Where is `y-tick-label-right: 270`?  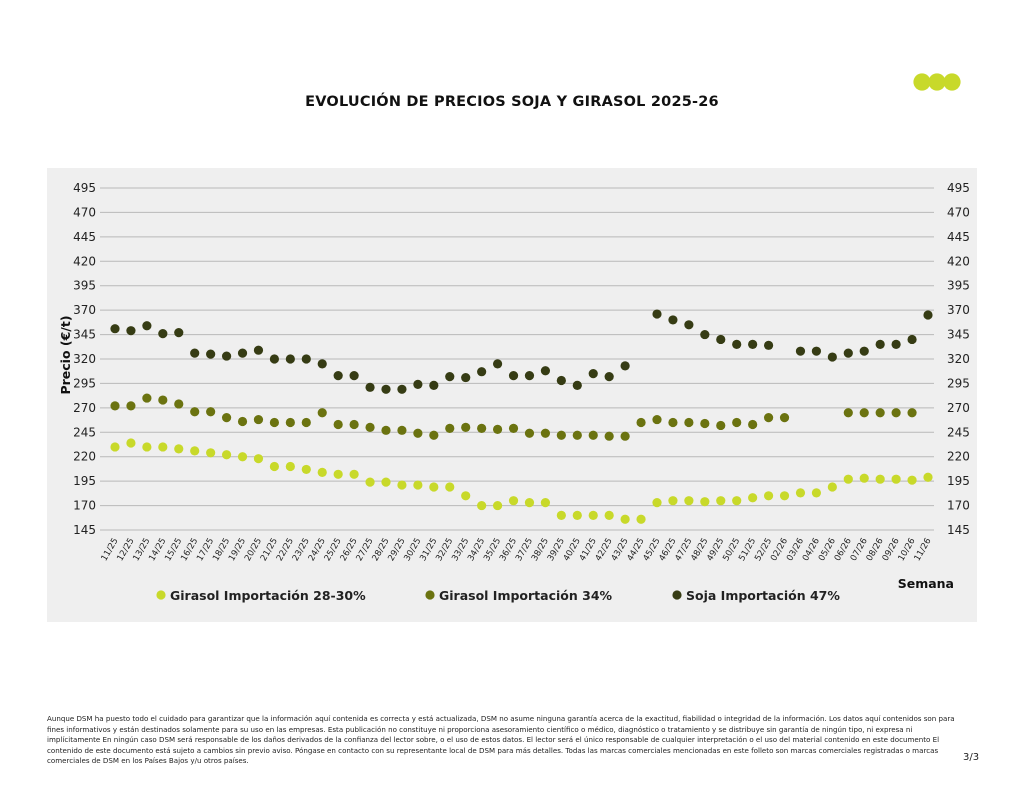
y-tick-label-right: 270 is located at coordinates (958, 408).